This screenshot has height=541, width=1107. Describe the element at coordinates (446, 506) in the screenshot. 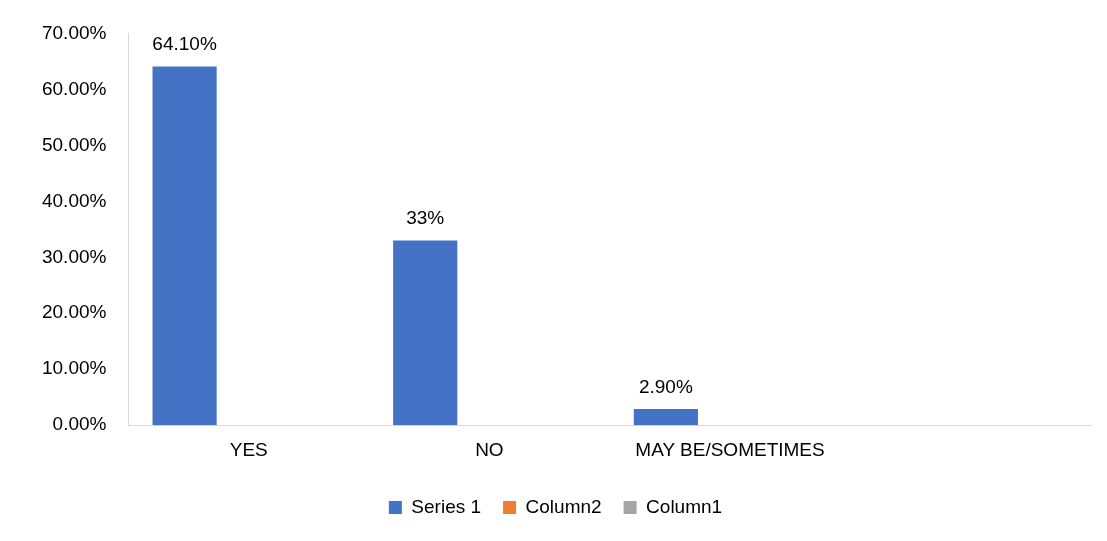

I see `legend-label: Series 1` at that location.